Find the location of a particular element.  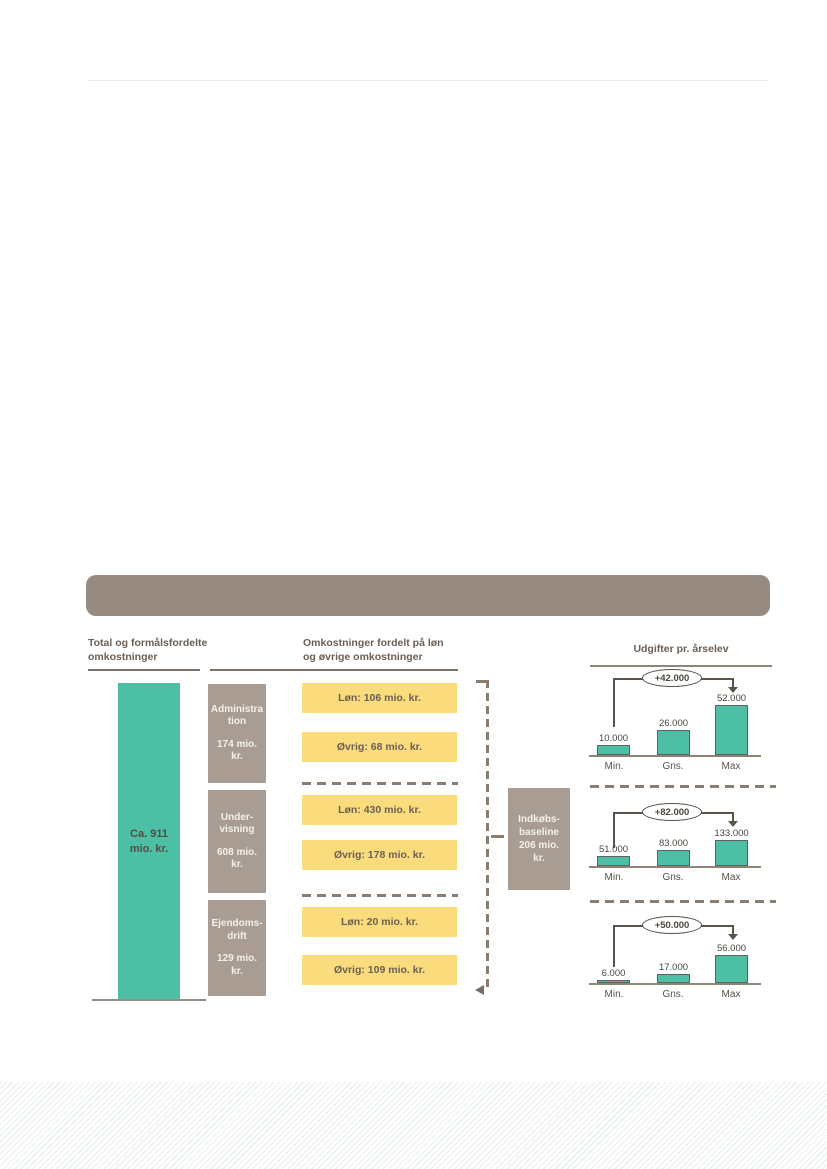

bar-value-label: 6.000 is located at coordinates (613, 973).